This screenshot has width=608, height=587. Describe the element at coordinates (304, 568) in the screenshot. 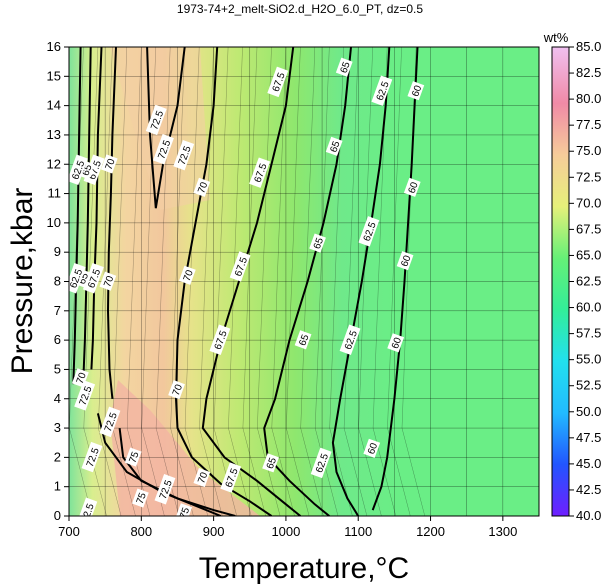

I see `x-axis-label: Temperature,°C` at that location.